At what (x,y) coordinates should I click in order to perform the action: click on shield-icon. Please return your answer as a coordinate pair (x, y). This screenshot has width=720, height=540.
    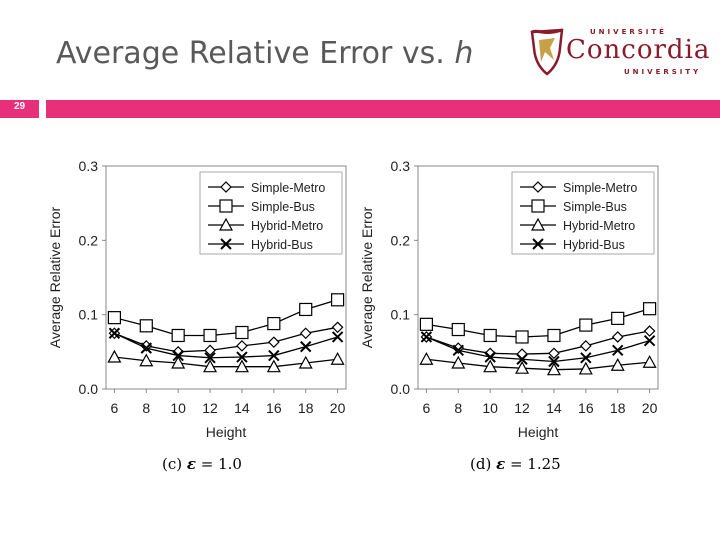
    Looking at the image, I should click on (547, 52).